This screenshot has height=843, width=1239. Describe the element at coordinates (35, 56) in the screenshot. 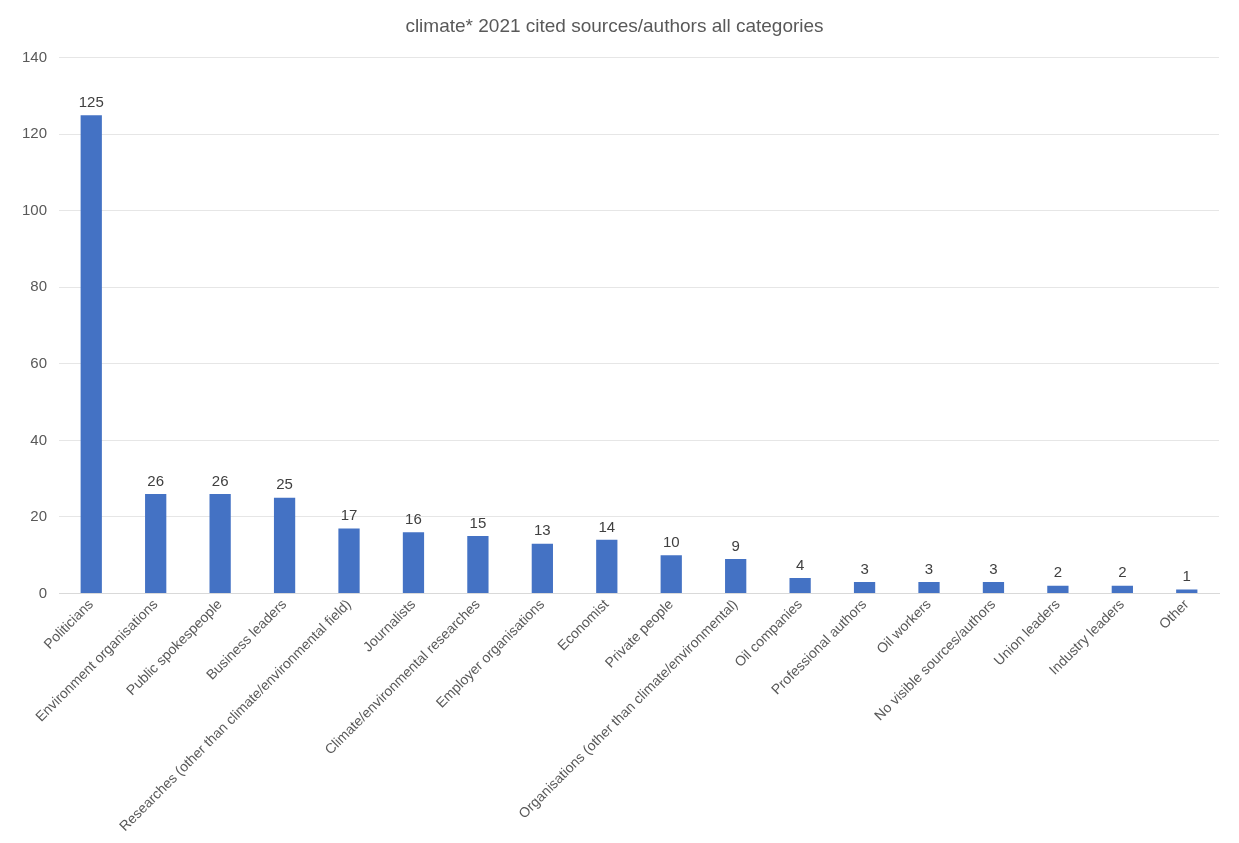

I see `y-tick-label: 140` at that location.